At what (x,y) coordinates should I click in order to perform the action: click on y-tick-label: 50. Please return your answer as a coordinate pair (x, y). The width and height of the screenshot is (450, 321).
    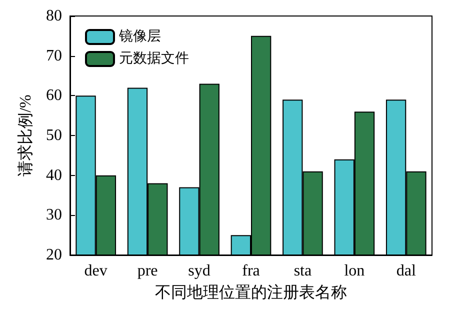
    Looking at the image, I should click on (54, 135).